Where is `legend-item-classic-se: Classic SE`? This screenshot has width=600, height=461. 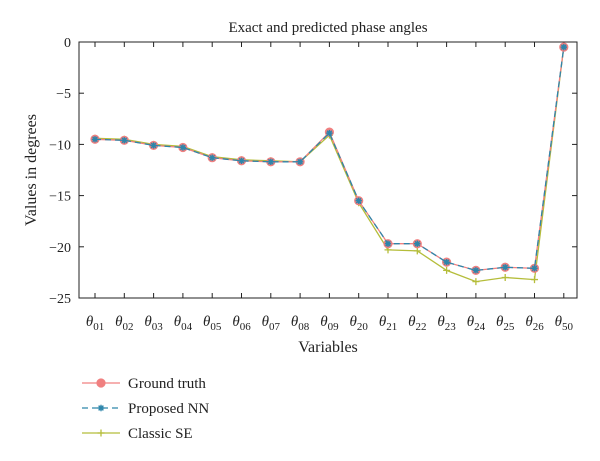
legend-item-classic-se: Classic SE is located at coordinates (137, 434).